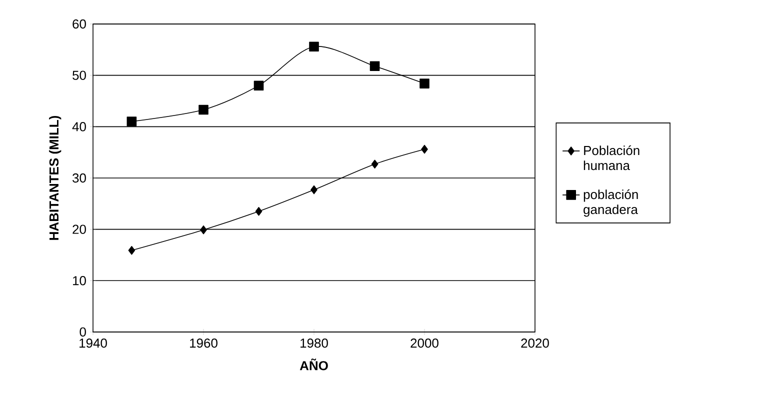 Image resolution: width=766 pixels, height=415 pixels. Describe the element at coordinates (314, 364) in the screenshot. I see `x-axis-title: AÑO` at that location.